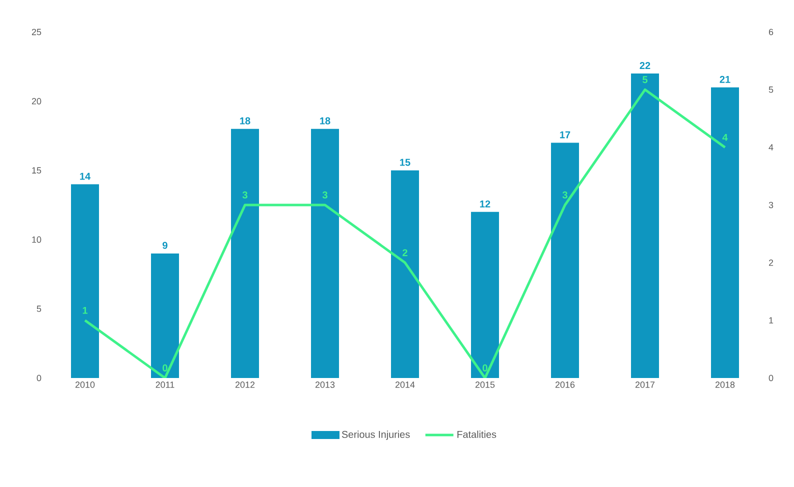  What do you see at coordinates (725, 79) in the screenshot?
I see `data-label: 21` at bounding box center [725, 79].